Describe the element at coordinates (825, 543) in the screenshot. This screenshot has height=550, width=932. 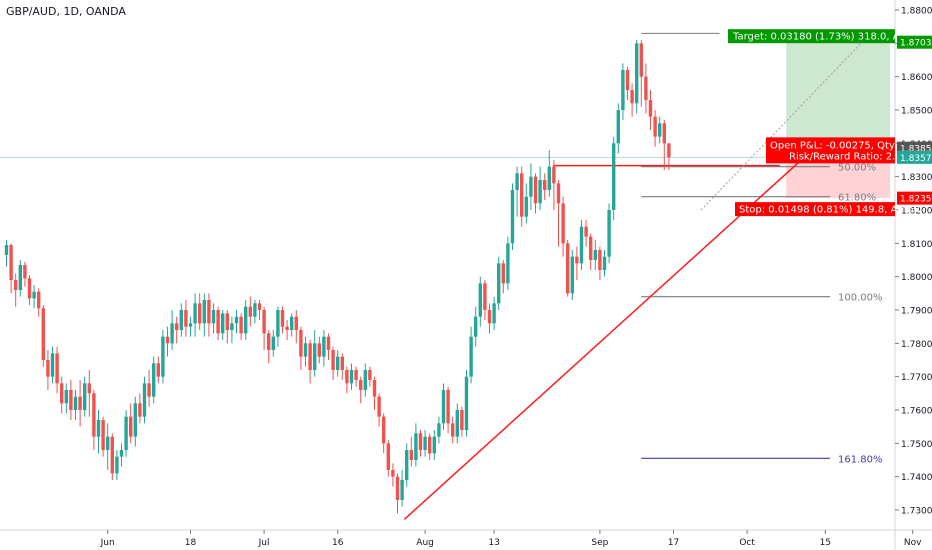
I see `time-tick-label: 15` at that location.